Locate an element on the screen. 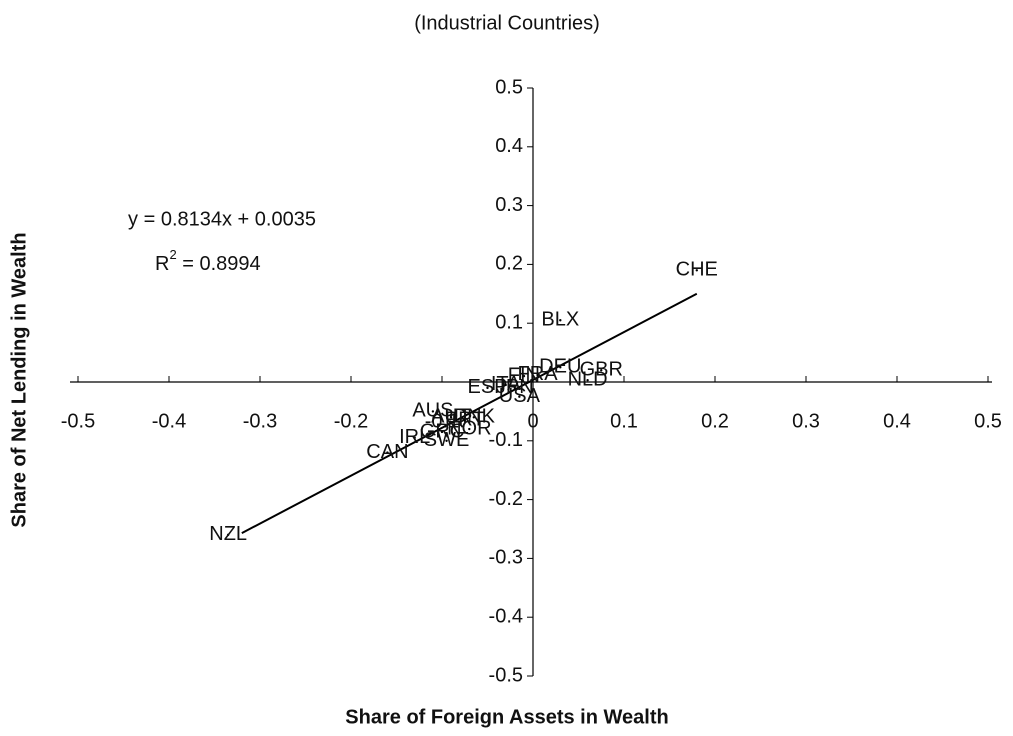 The image size is (1013, 736). point-label: USA is located at coordinates (520, 396).